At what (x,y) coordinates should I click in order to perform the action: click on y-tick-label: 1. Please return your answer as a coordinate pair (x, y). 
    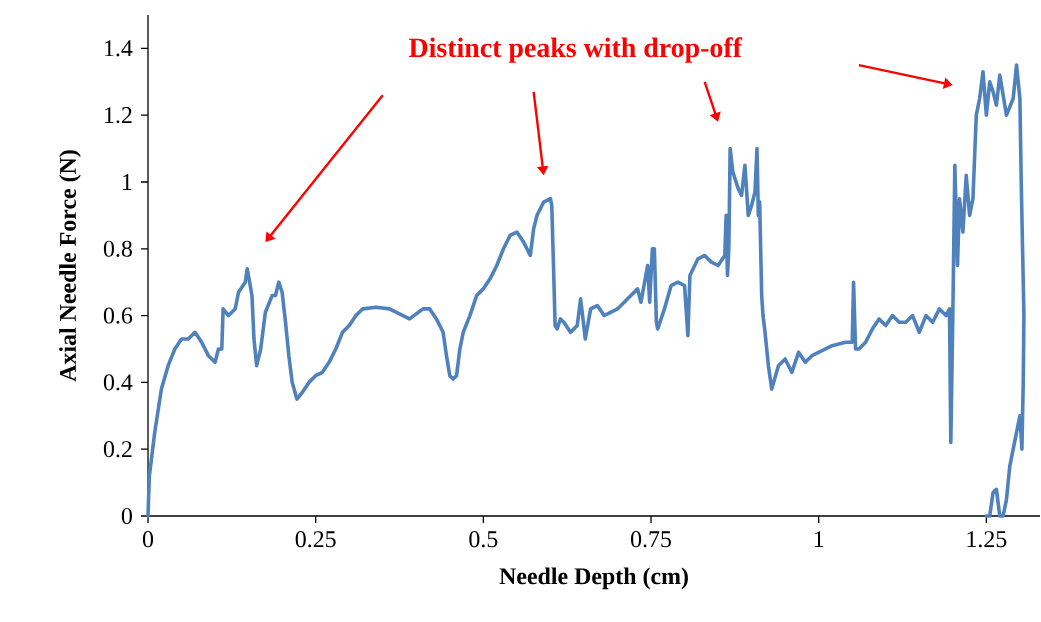
    Looking at the image, I should click on (127, 182).